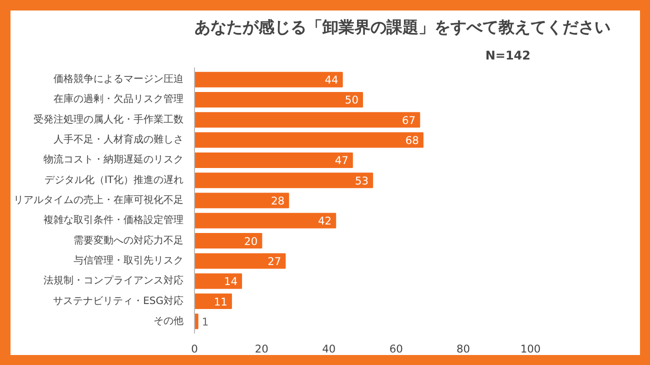 The height and width of the screenshot is (365, 650). I want to click on y-tick-label: 価格競争によるマージン圧迫, so click(119, 79).